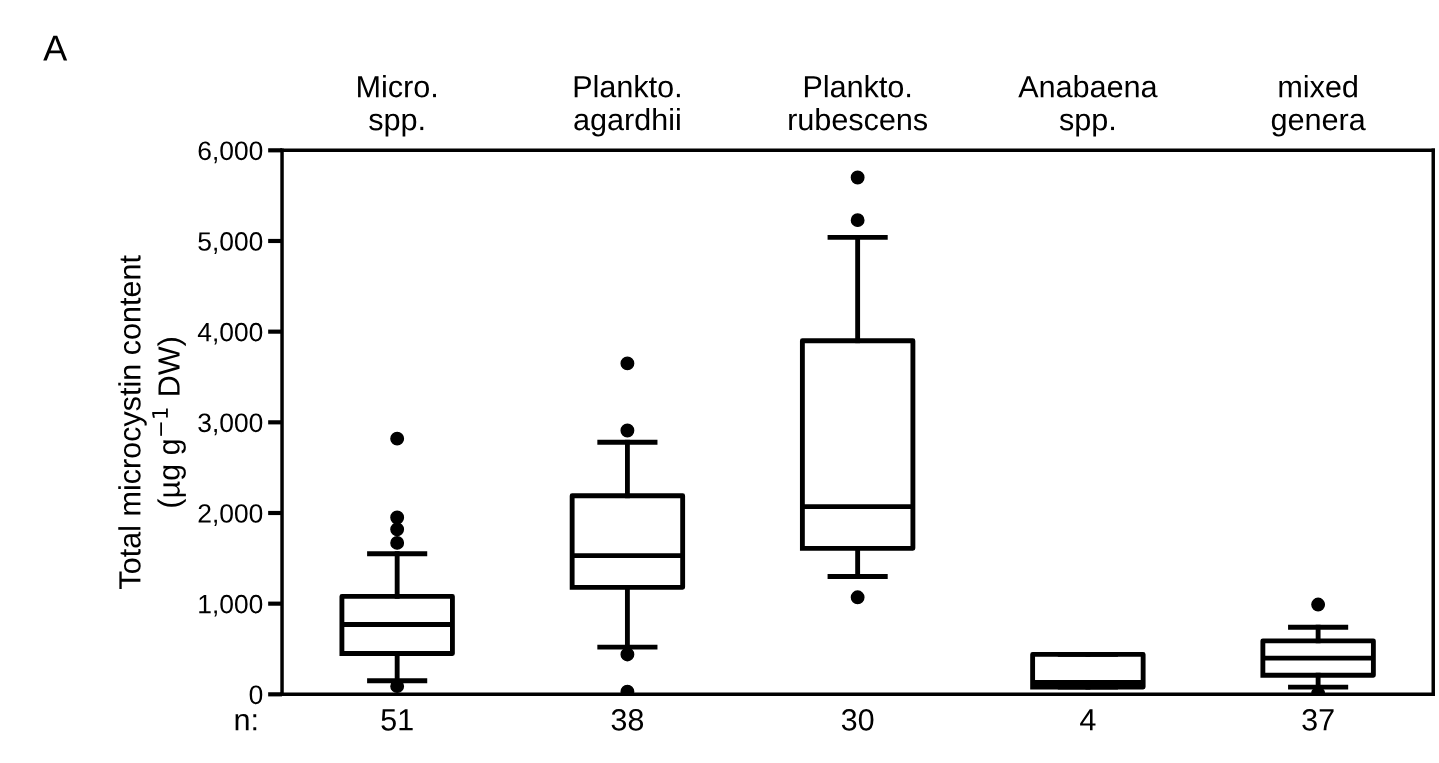 This screenshot has height=763, width=1439. I want to click on x-tick-label: Anabaena spp., so click(1088, 106).